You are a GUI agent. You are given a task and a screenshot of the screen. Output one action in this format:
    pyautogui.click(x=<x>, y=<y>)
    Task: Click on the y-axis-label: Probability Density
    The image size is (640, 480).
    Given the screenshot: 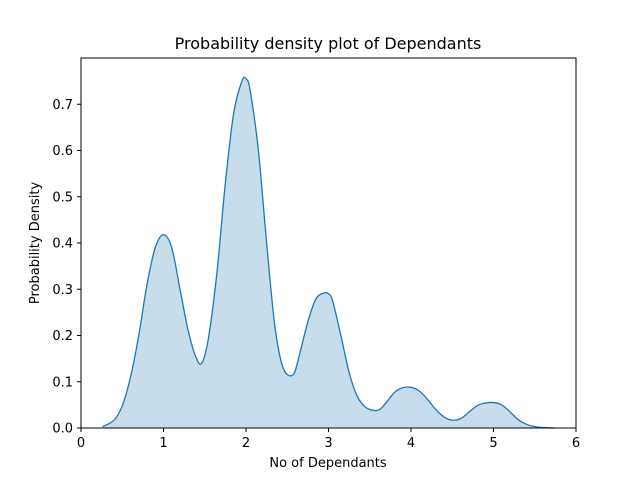 What is the action you would take?
    pyautogui.click(x=35, y=243)
    